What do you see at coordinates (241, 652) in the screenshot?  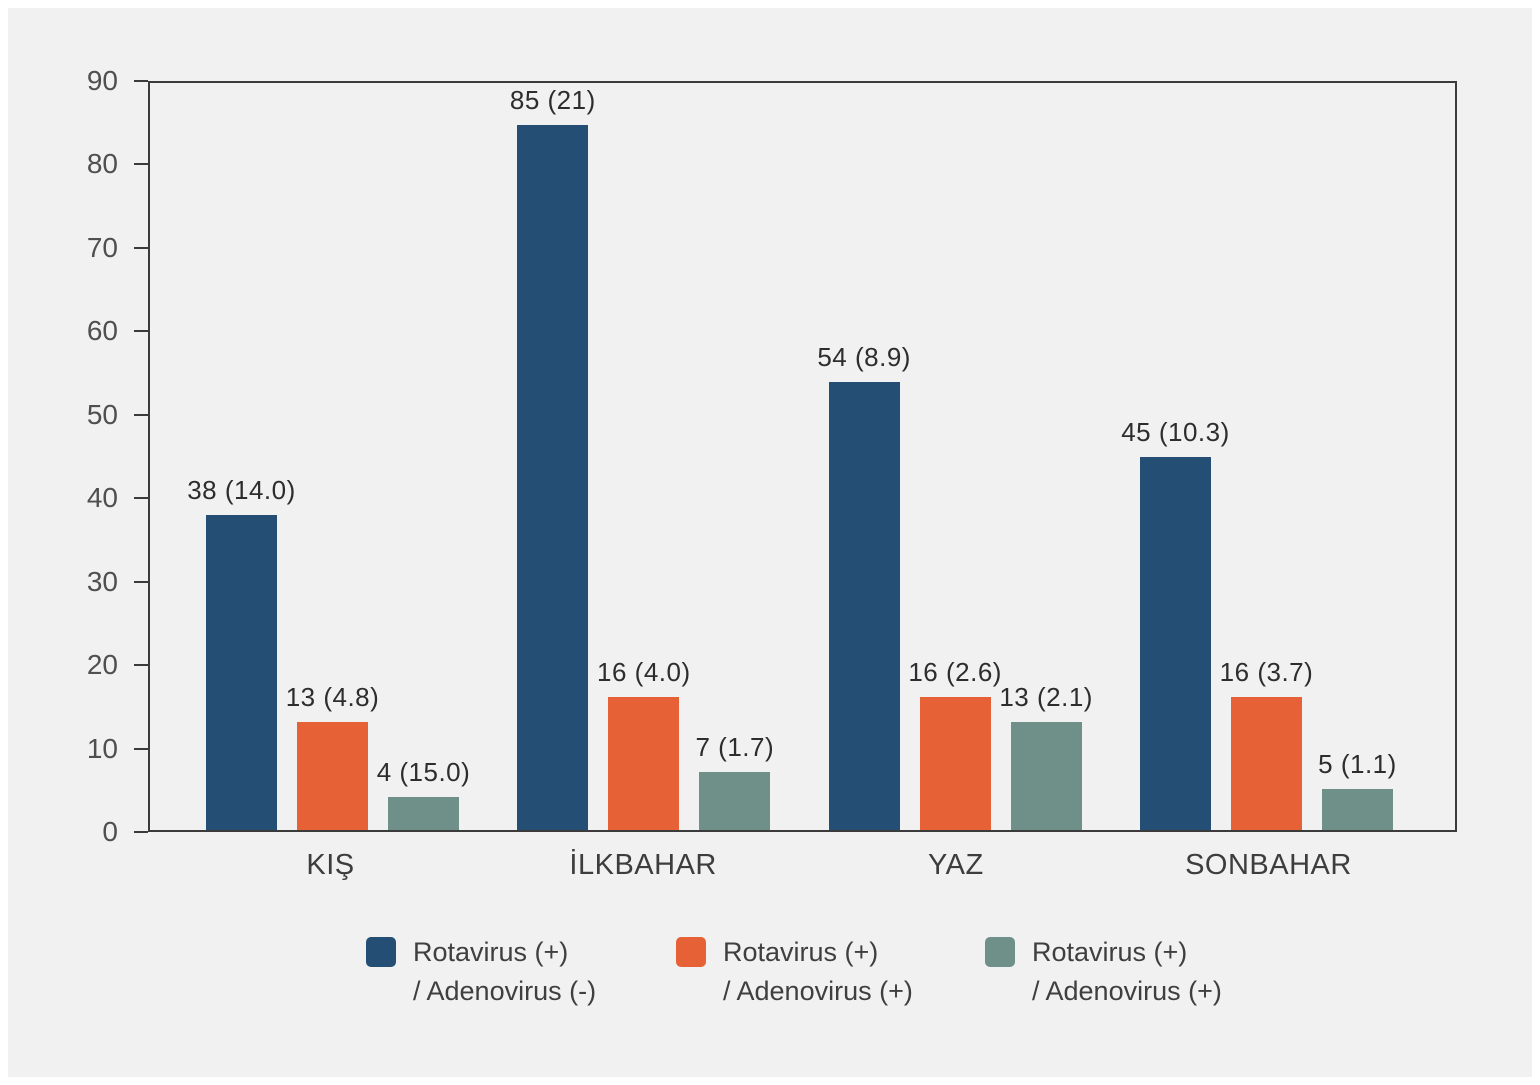 I see `bar-series1-1: 38 (14.0)` at bounding box center [241, 652].